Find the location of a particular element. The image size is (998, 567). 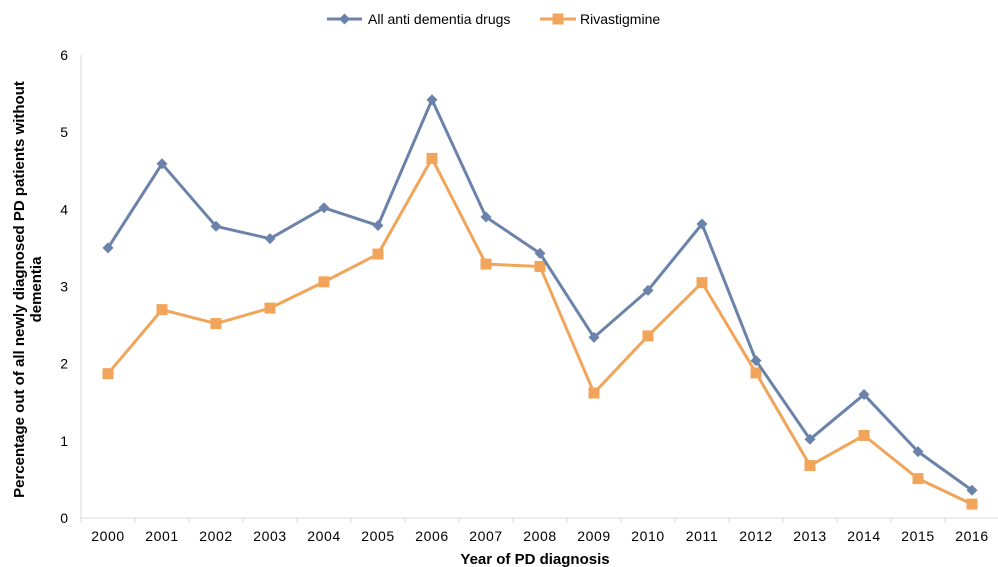

y-tick-label: 2 is located at coordinates (64, 364).